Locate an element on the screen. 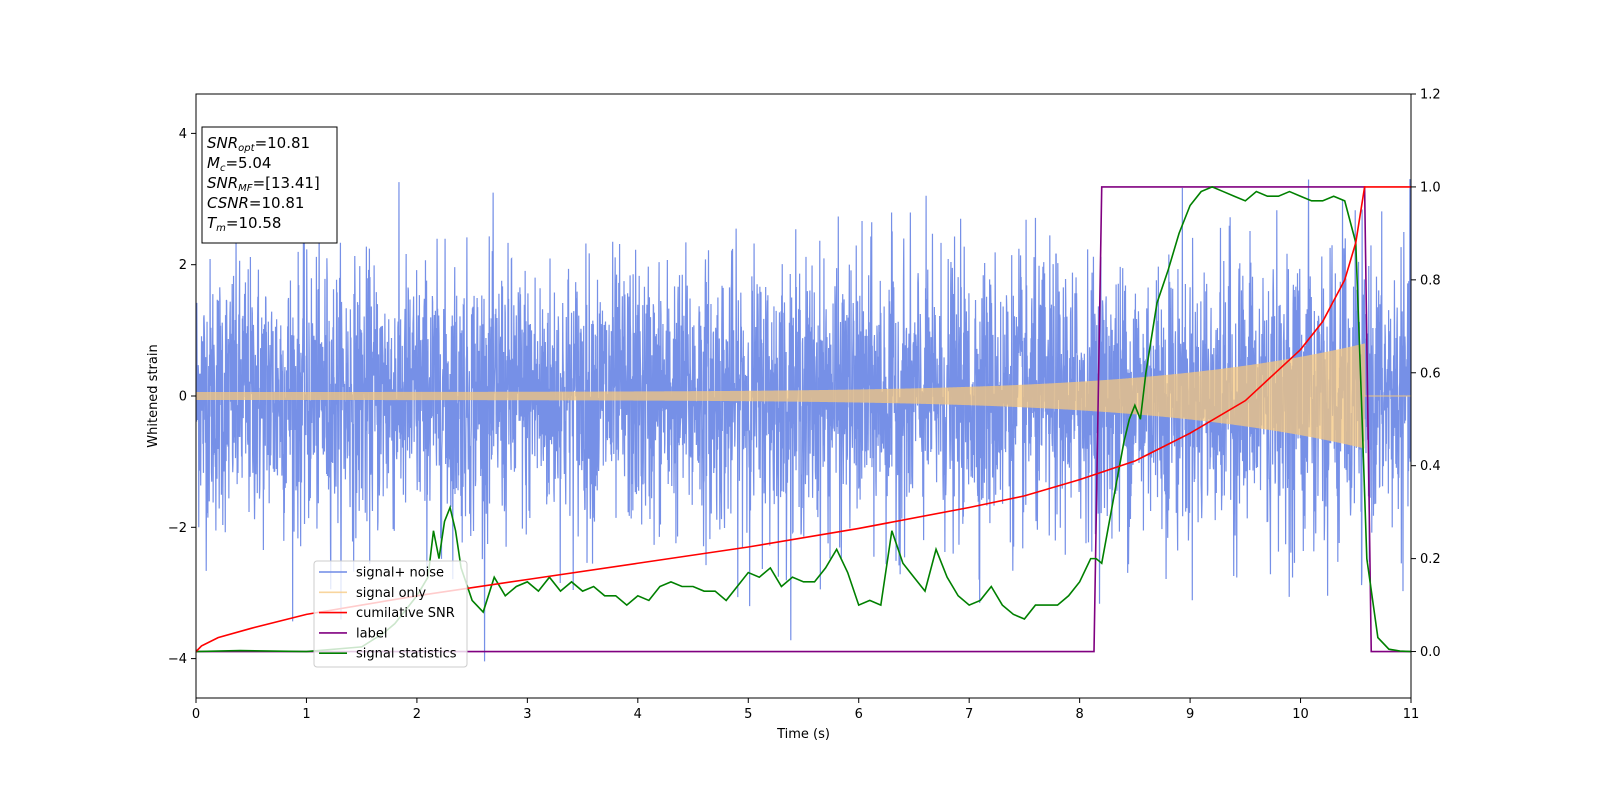 Image resolution: width=1600 pixels, height=800 pixels. x-tick-label: 1 is located at coordinates (306, 714).